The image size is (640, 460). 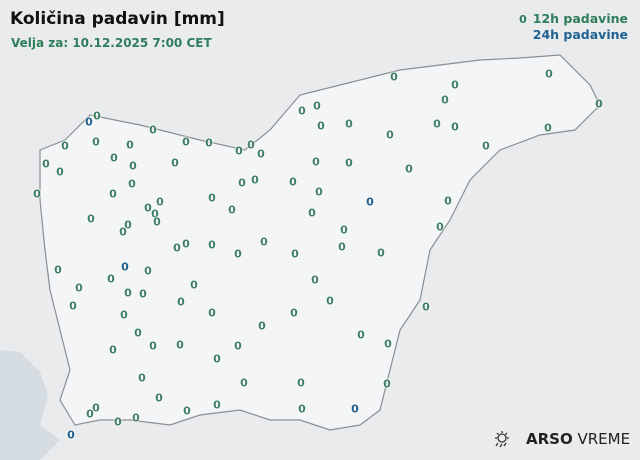 I want to click on legend-item-12h: 0 12h padavine, so click(x=573, y=19).